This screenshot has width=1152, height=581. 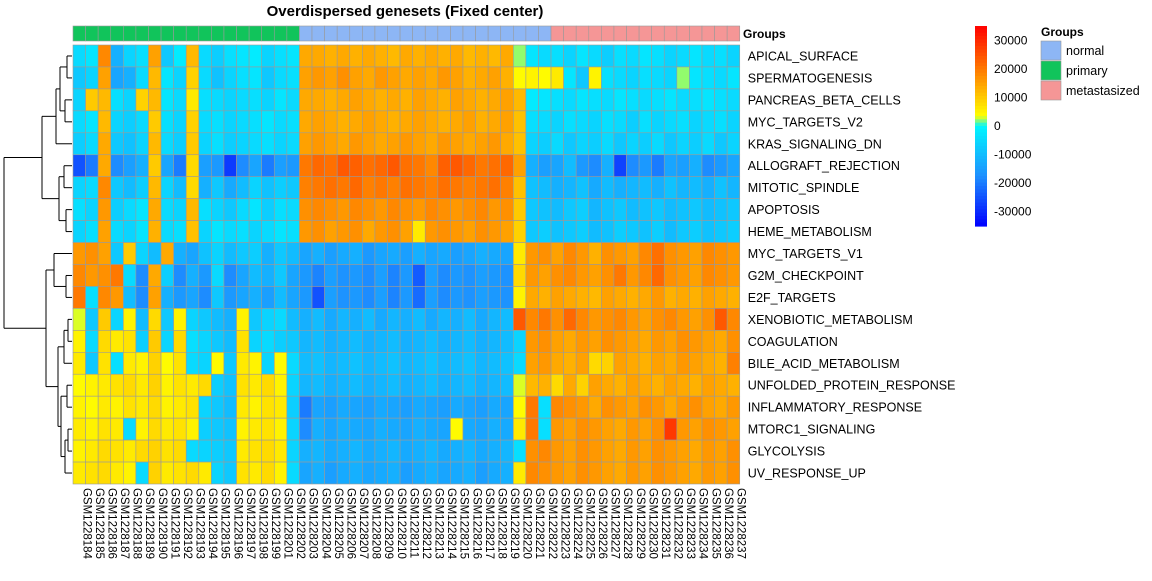 What do you see at coordinates (552, 523) in the screenshot?
I see `column-label: GSM1228222` at bounding box center [552, 523].